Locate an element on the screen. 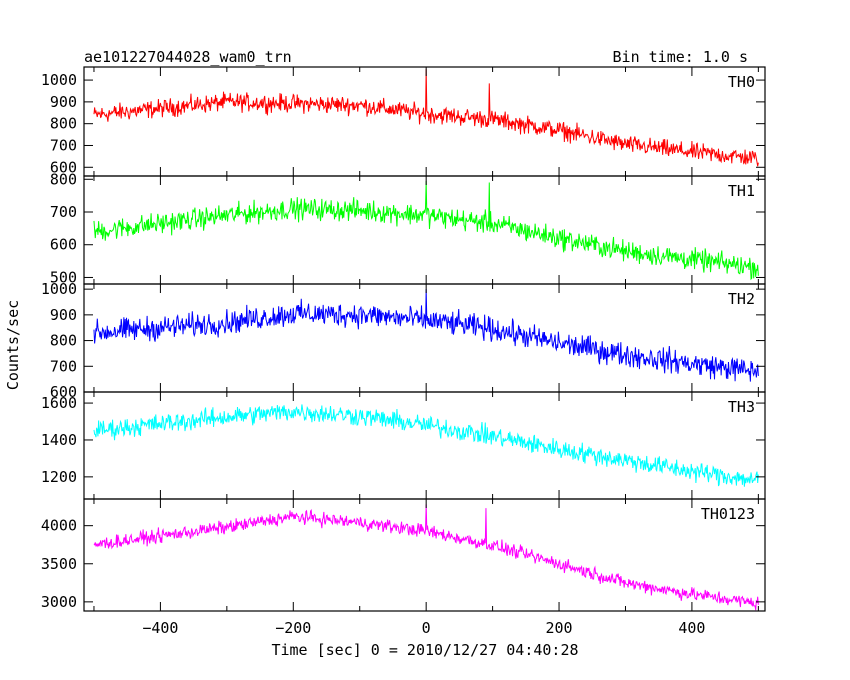 This screenshot has height=680, width=850. y-tick-label: 500 is located at coordinates (63, 277).